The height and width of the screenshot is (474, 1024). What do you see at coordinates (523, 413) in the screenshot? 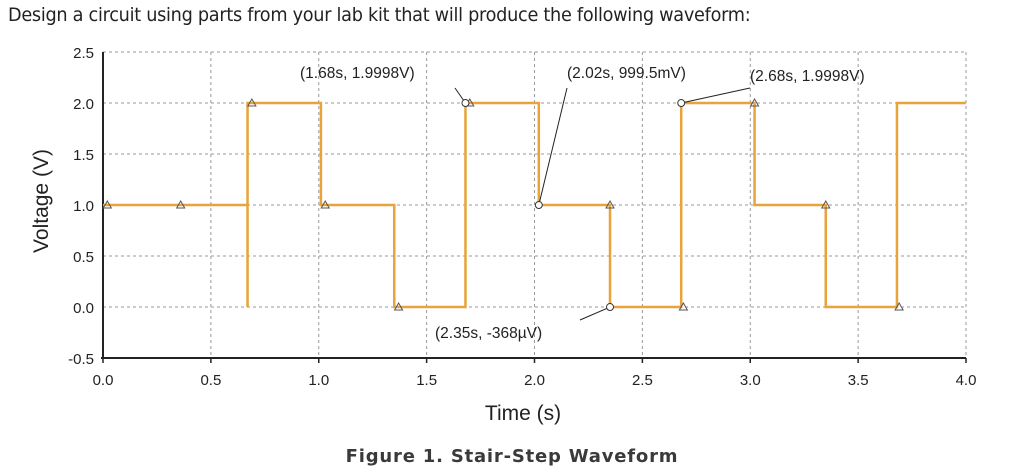
I see `x-axis-label: Time (s)` at bounding box center [523, 413].